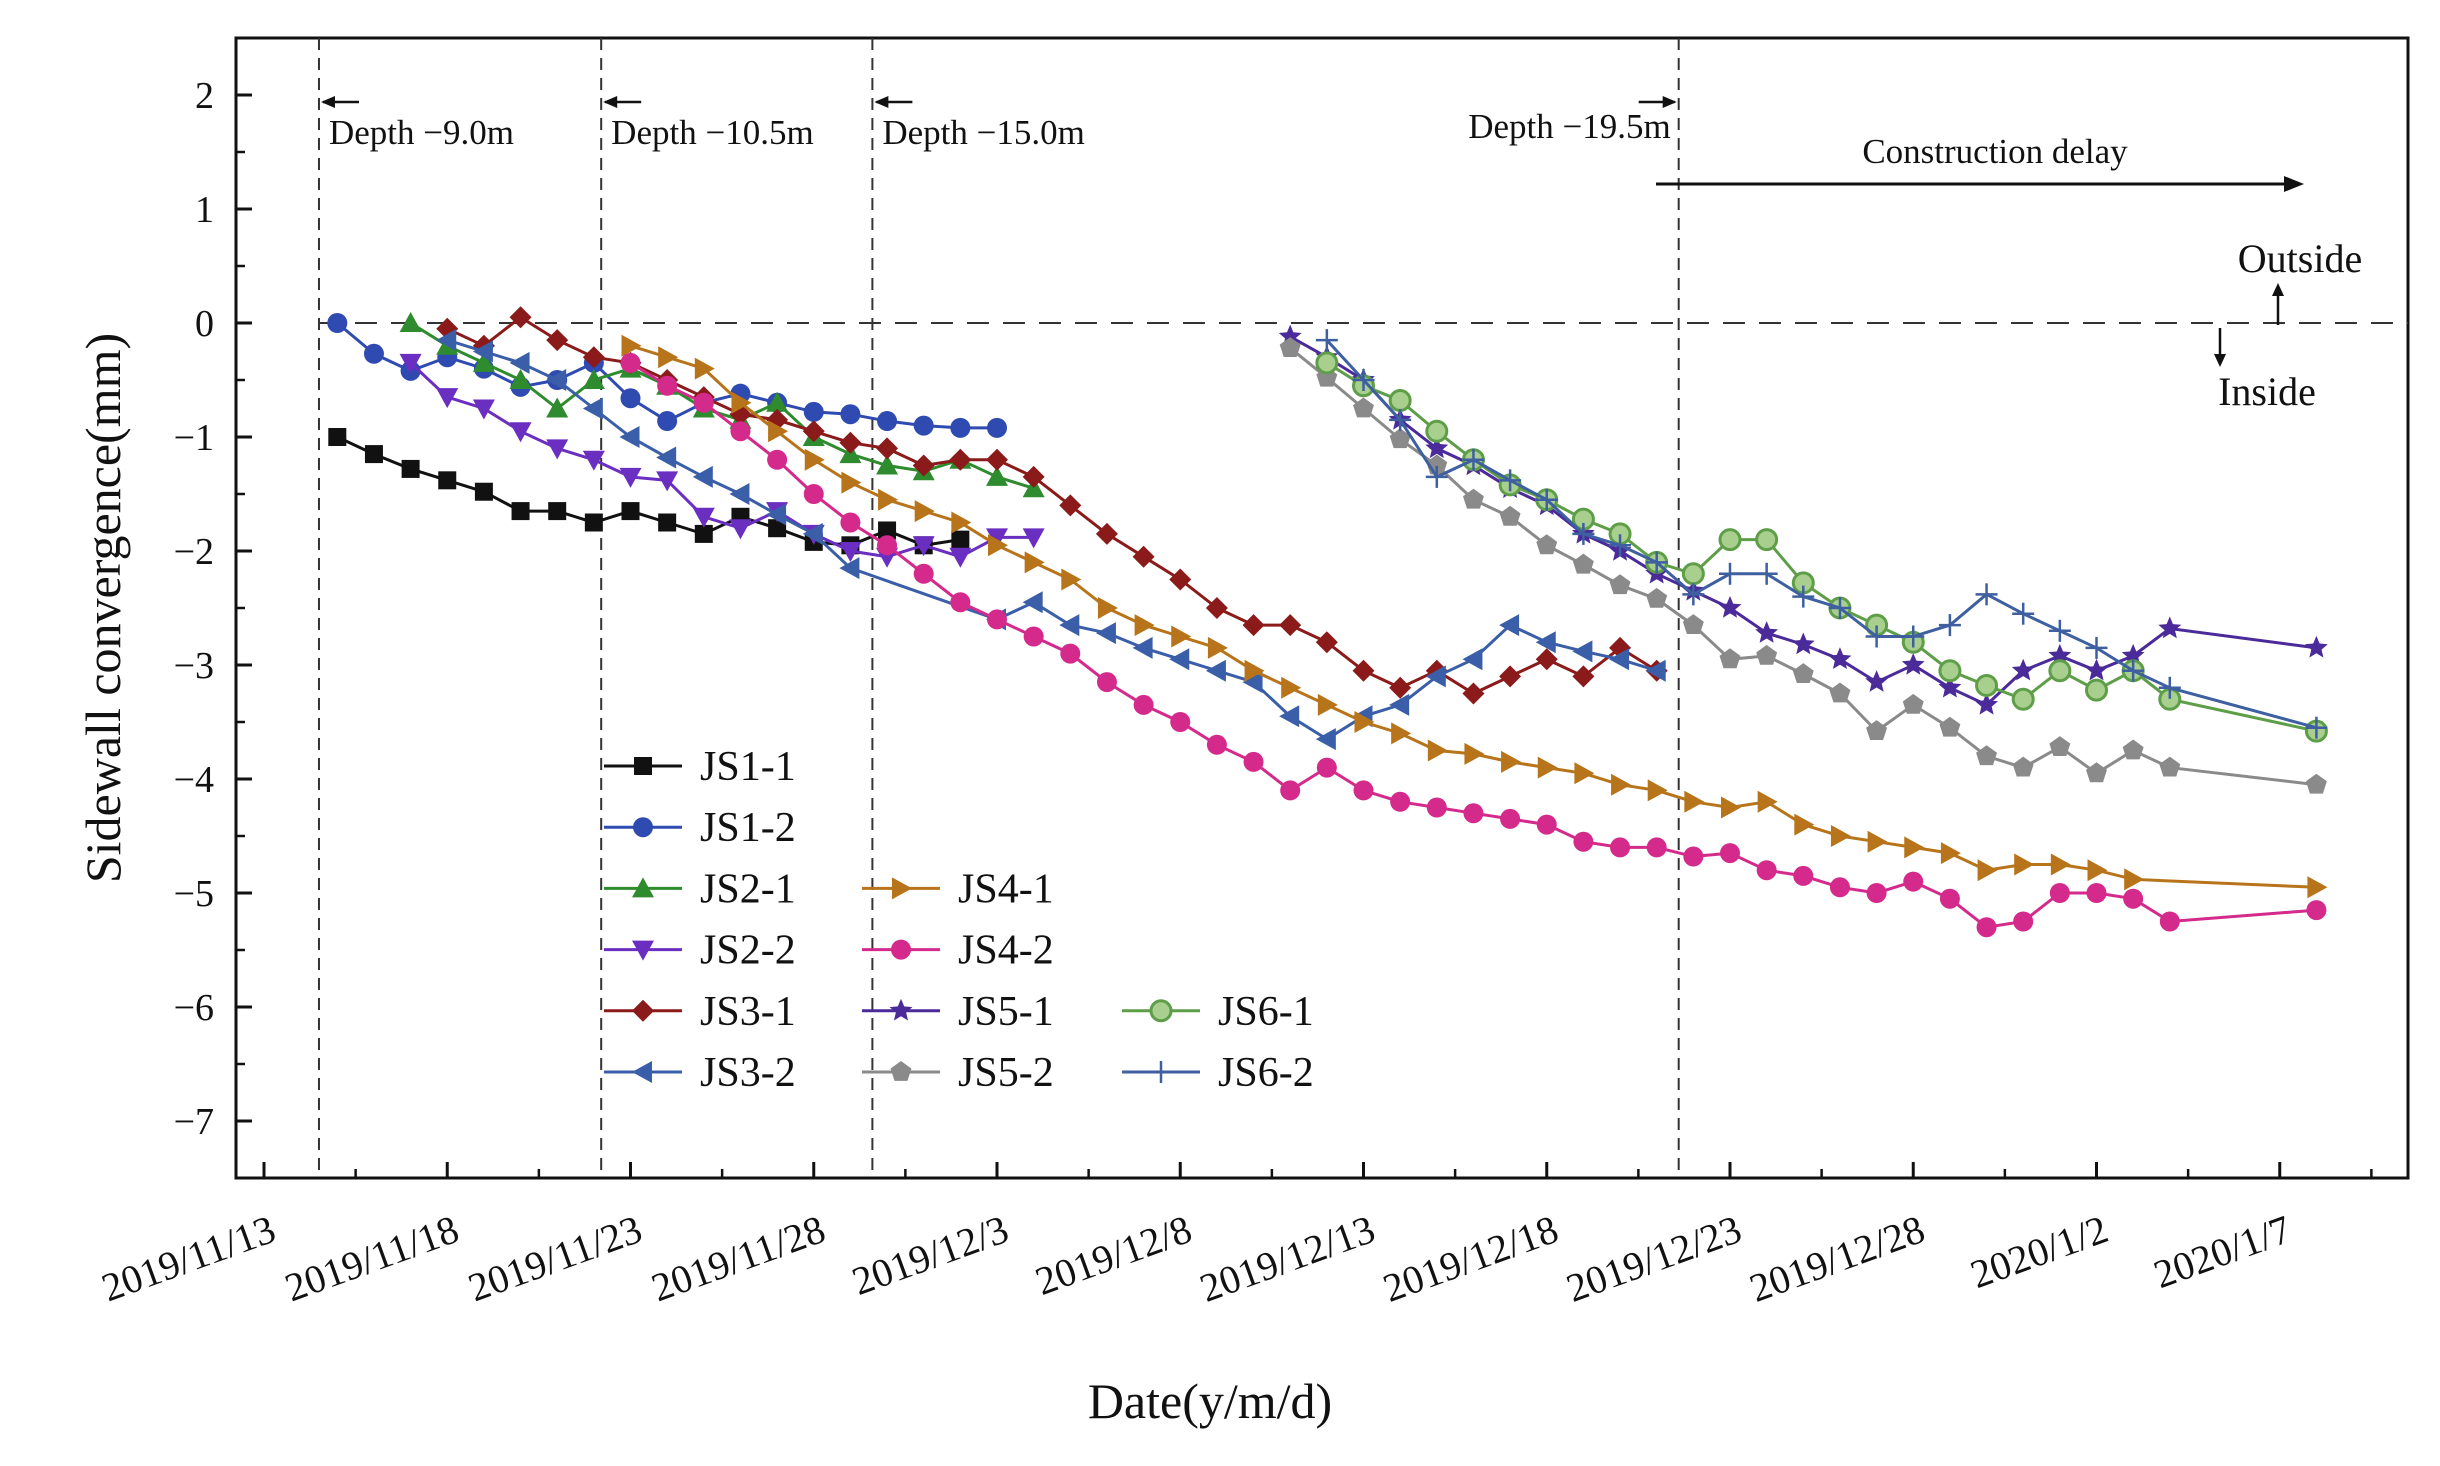 Image resolution: width=2440 pixels, height=1466 pixels. What do you see at coordinates (194, 552) in the screenshot?
I see `y-tick-label: −2` at bounding box center [194, 552].